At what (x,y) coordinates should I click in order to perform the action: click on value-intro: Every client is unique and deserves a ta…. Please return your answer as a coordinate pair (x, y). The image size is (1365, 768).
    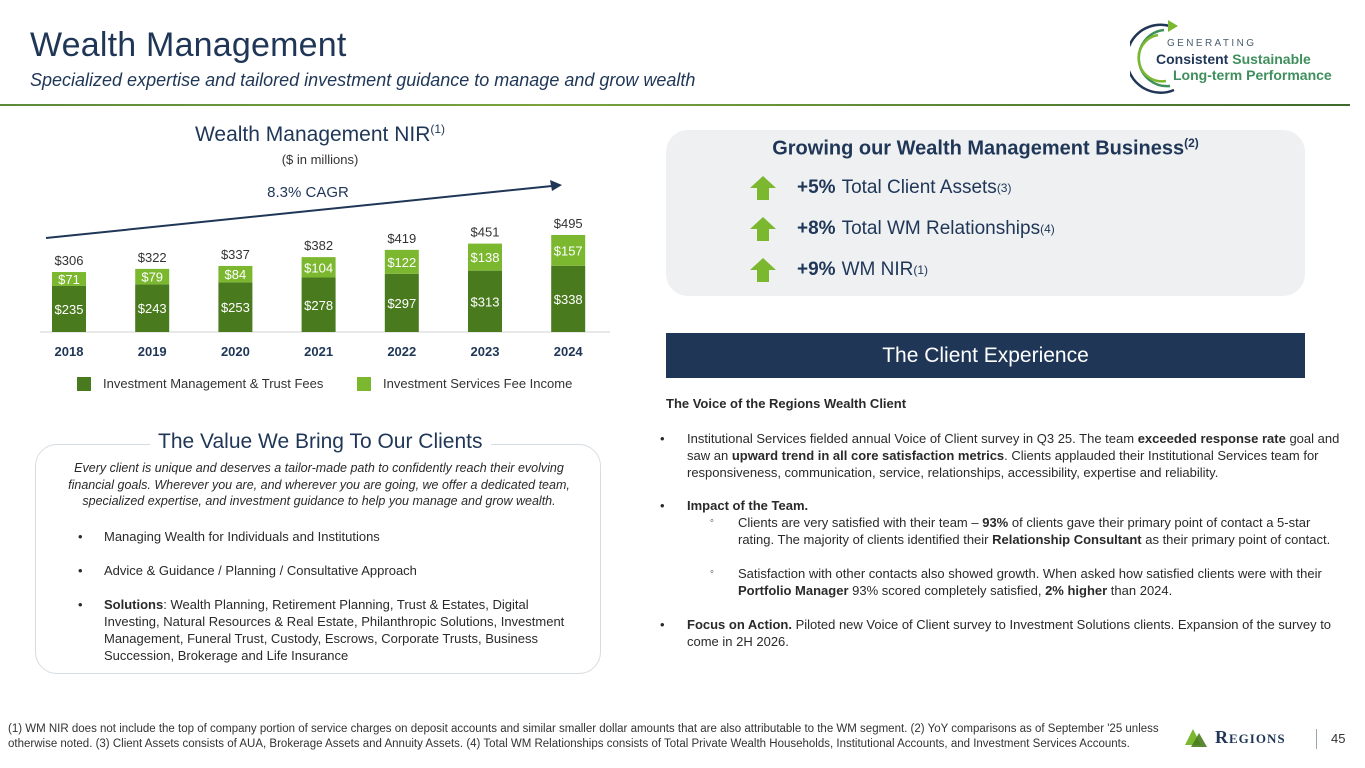
    Looking at the image, I should click on (319, 484).